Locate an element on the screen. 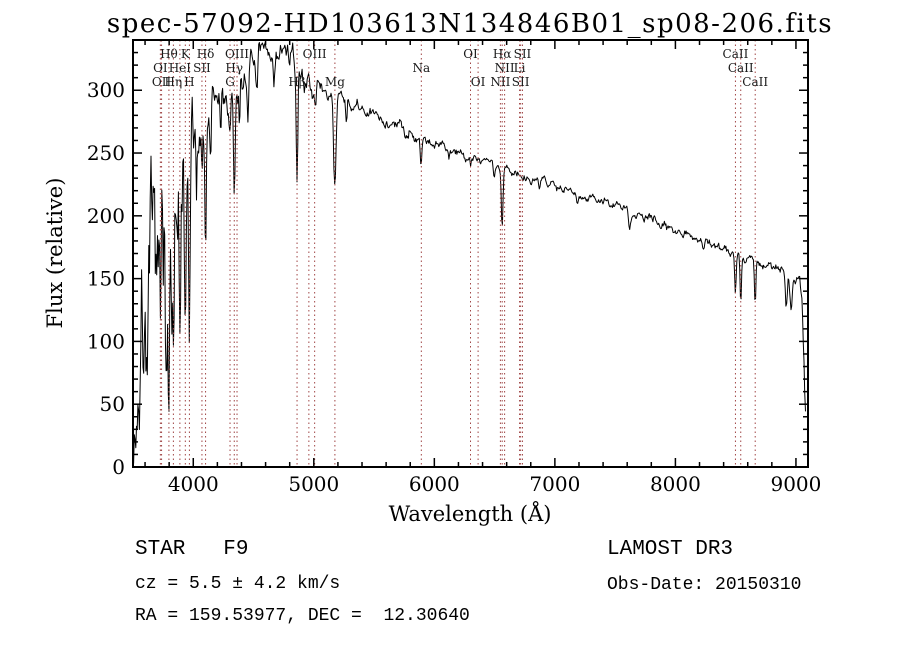  cz-value-label: cz = 5.5 ± 4.2 km/s is located at coordinates (238, 584).